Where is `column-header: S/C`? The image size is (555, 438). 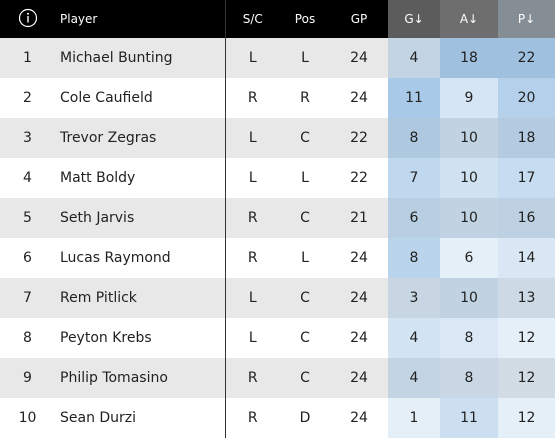 column-header: S/C is located at coordinates (252, 19).